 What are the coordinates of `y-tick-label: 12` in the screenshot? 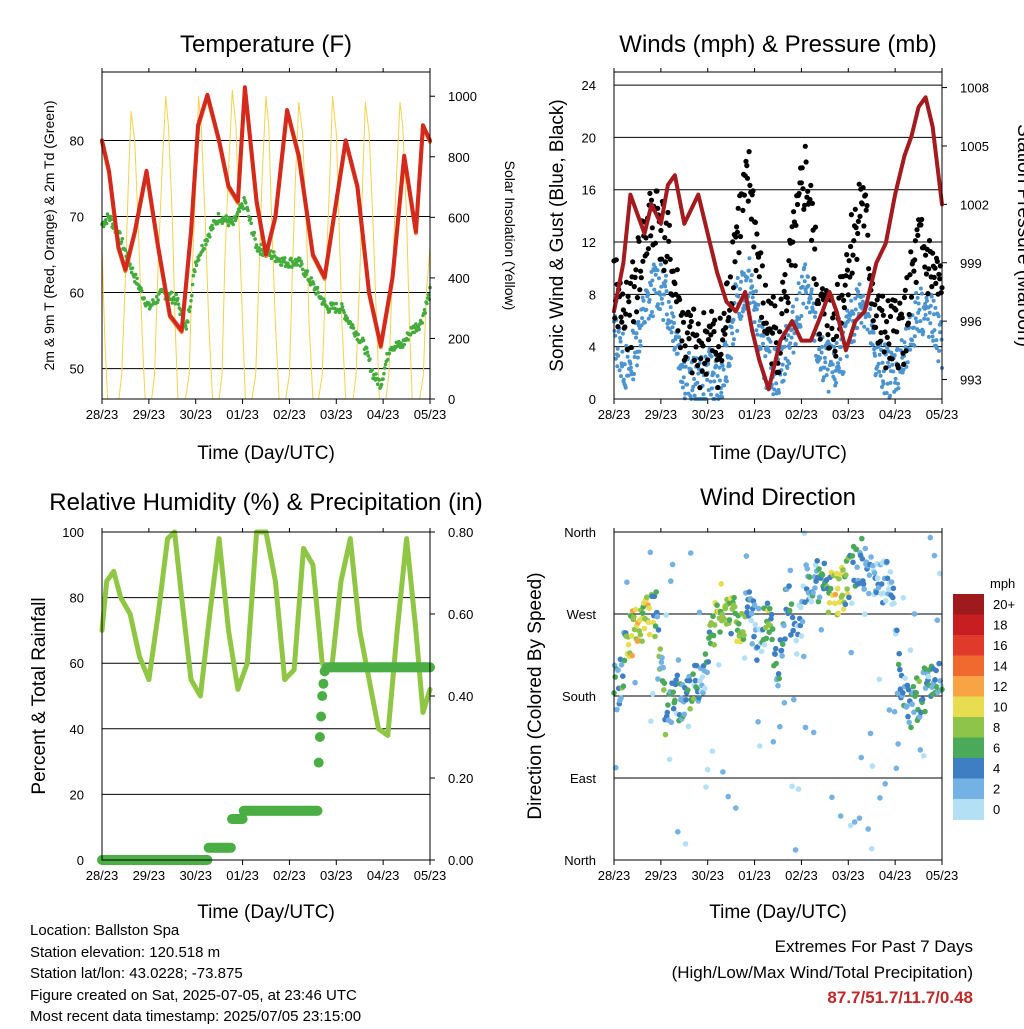 It's located at (589, 242).